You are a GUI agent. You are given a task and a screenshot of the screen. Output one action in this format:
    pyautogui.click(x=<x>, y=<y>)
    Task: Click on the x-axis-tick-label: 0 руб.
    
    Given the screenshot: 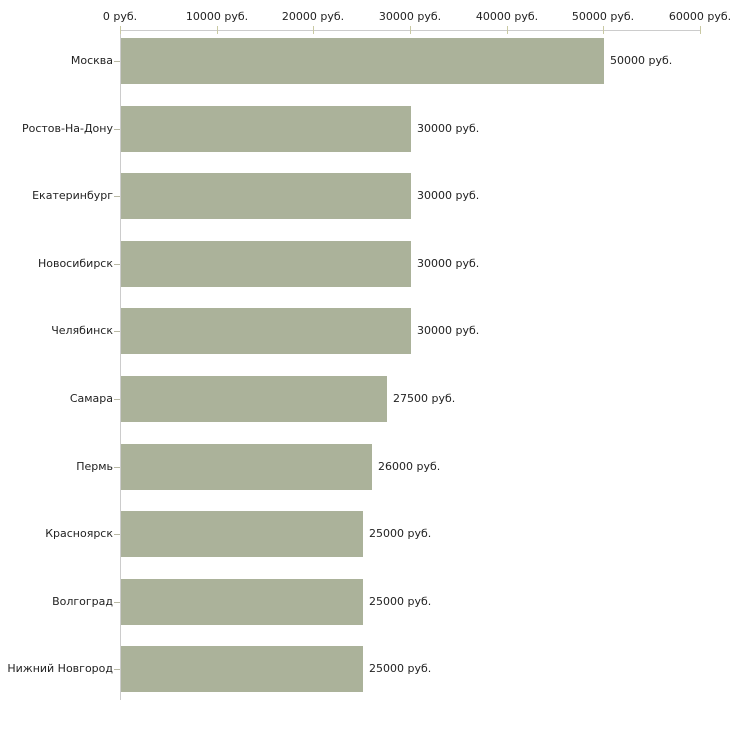 What is the action you would take?
    pyautogui.click(x=120, y=16)
    